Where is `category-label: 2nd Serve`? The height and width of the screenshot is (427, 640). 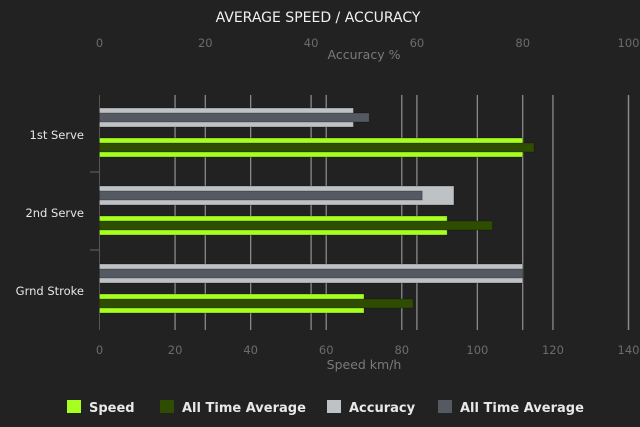 category-label: 2nd Serve is located at coordinates (54, 213).